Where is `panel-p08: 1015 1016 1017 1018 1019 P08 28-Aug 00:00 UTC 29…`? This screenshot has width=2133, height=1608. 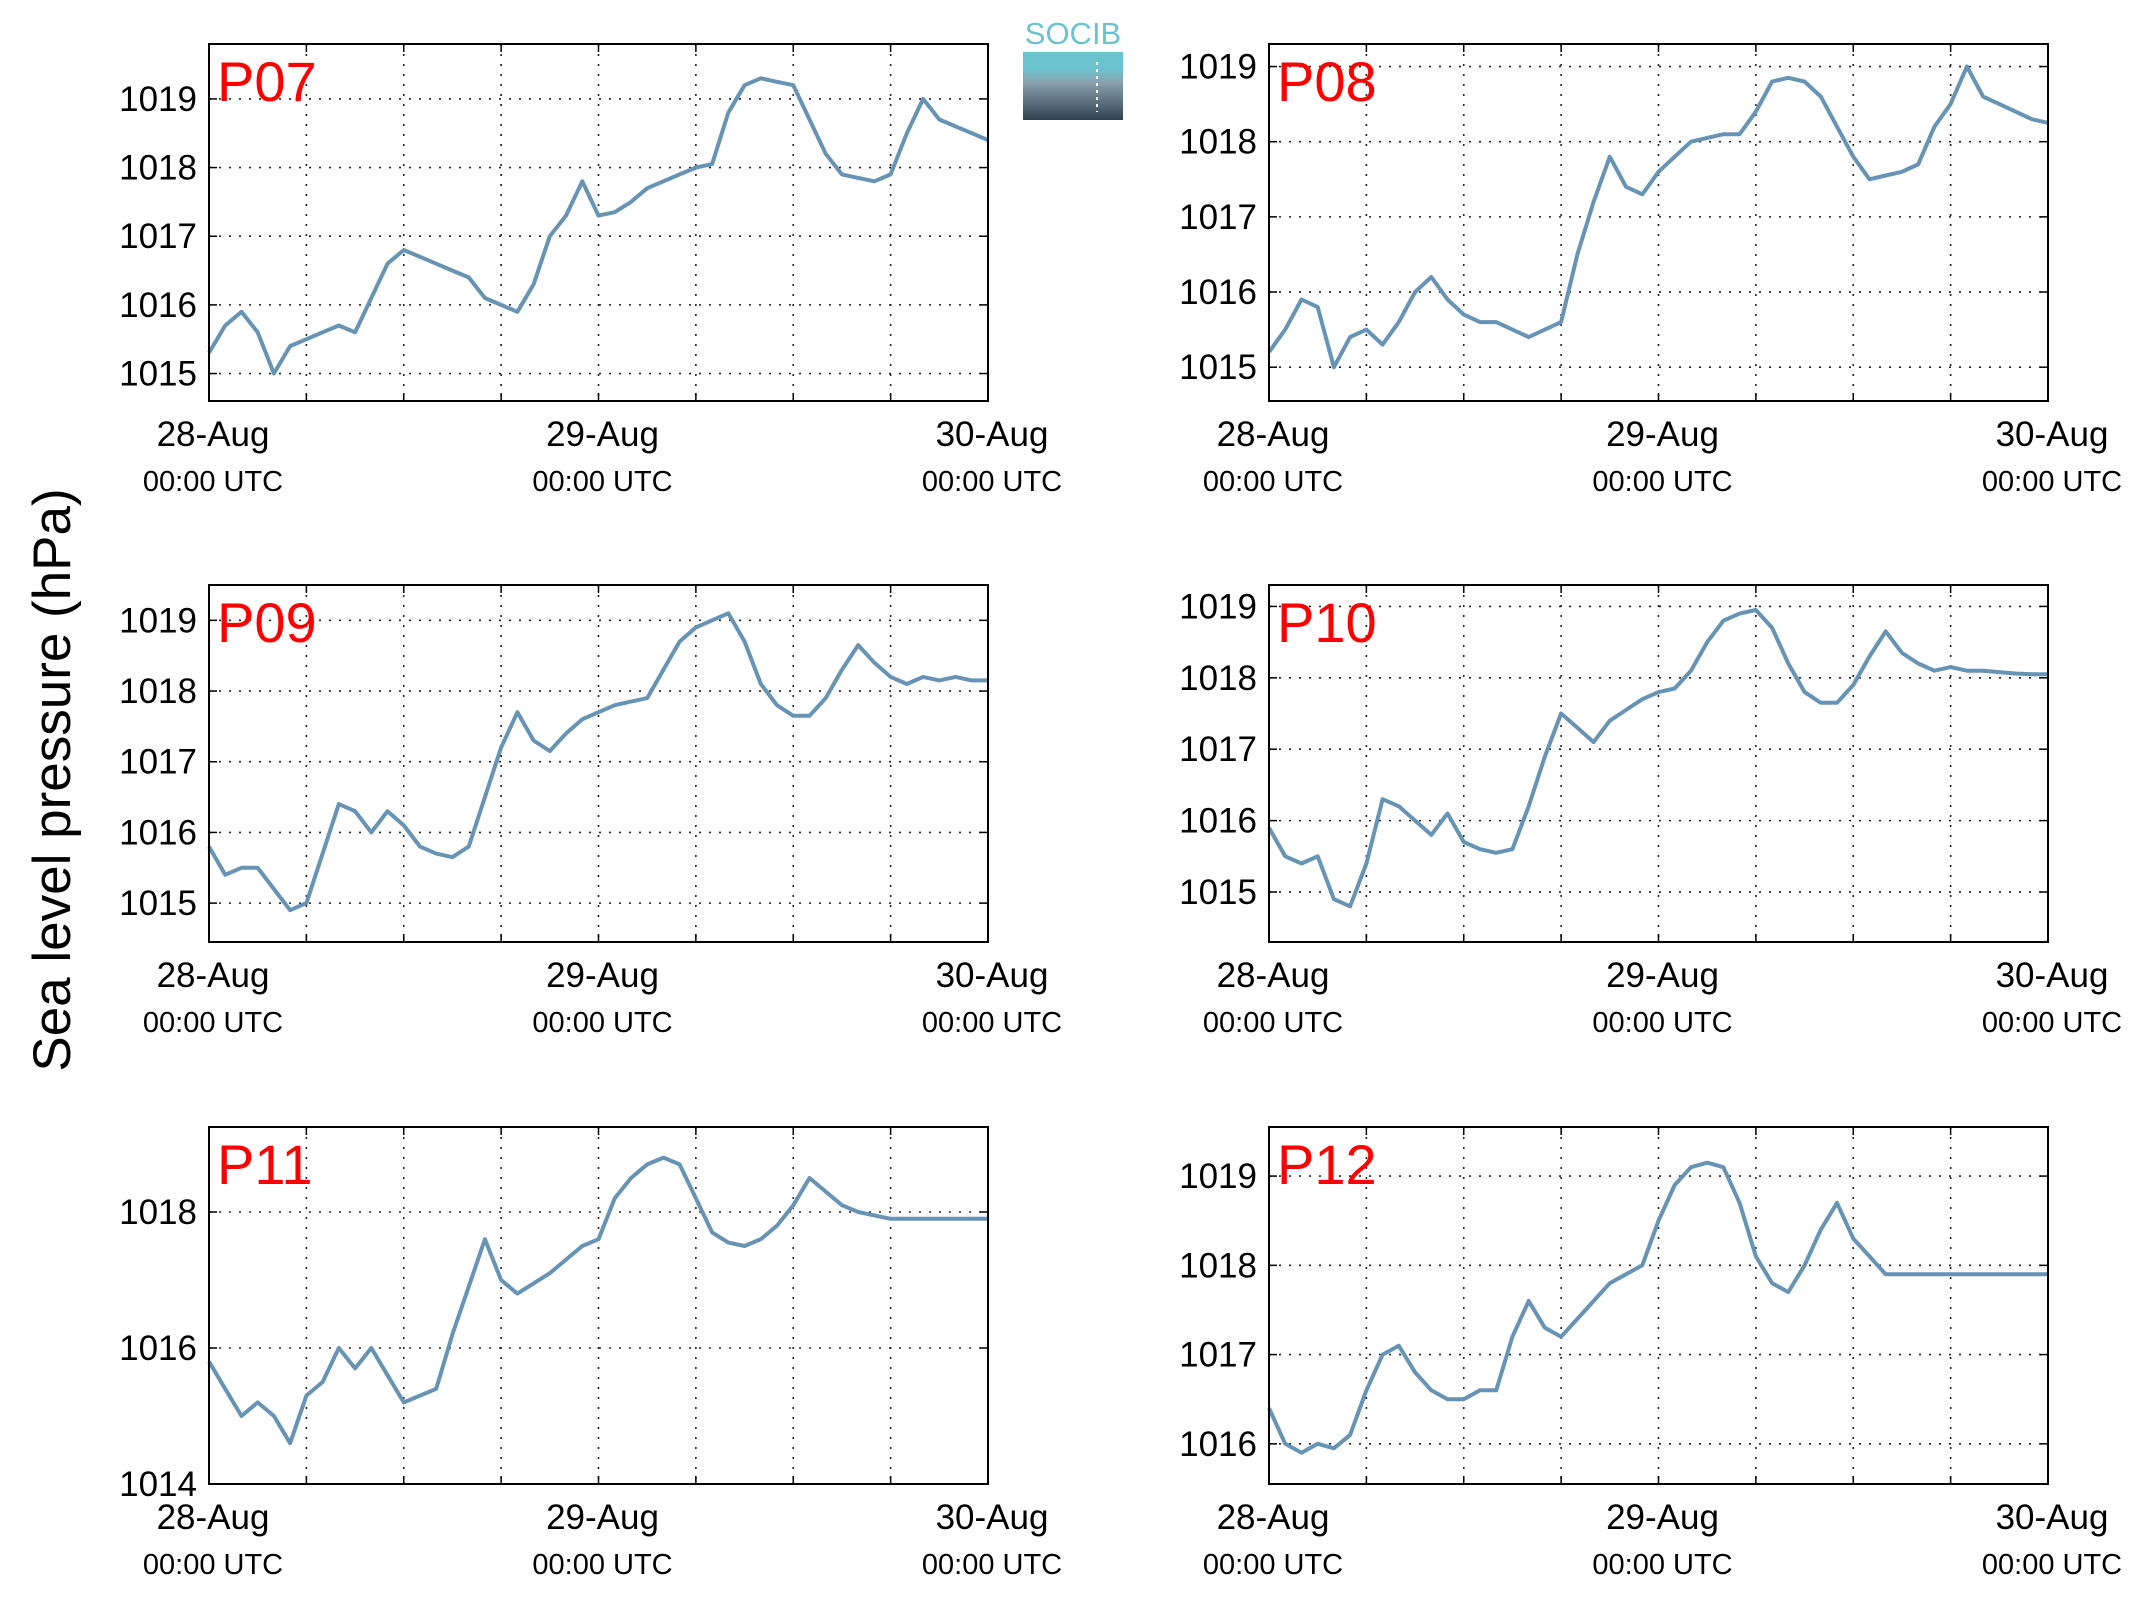
panel-p08: 1015 1016 1017 1018 1019 P08 28-Aug 00:00 UTC 29… is located at coordinates (1650, 270).